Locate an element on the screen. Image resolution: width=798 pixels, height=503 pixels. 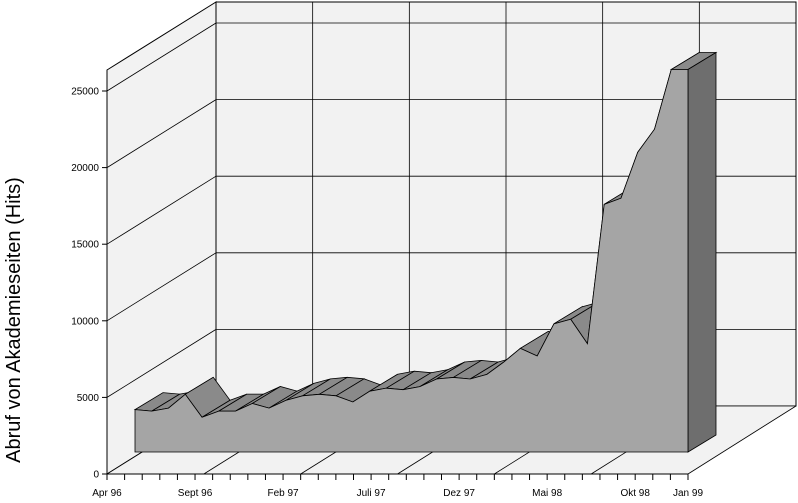
x-tick-label: Feb 97 is located at coordinates (283, 493).